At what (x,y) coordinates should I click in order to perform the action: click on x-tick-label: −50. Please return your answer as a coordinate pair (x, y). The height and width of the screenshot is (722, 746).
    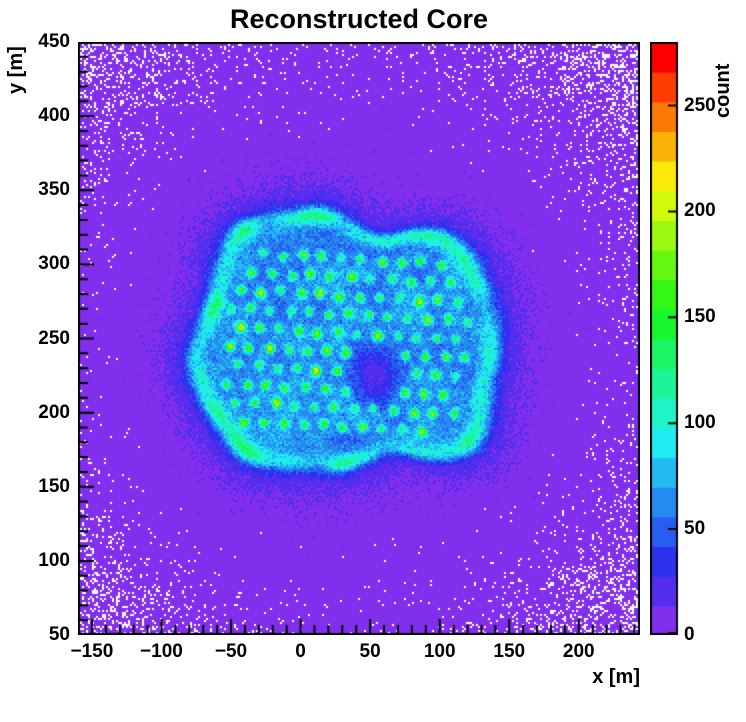
    Looking at the image, I should click on (231, 651).